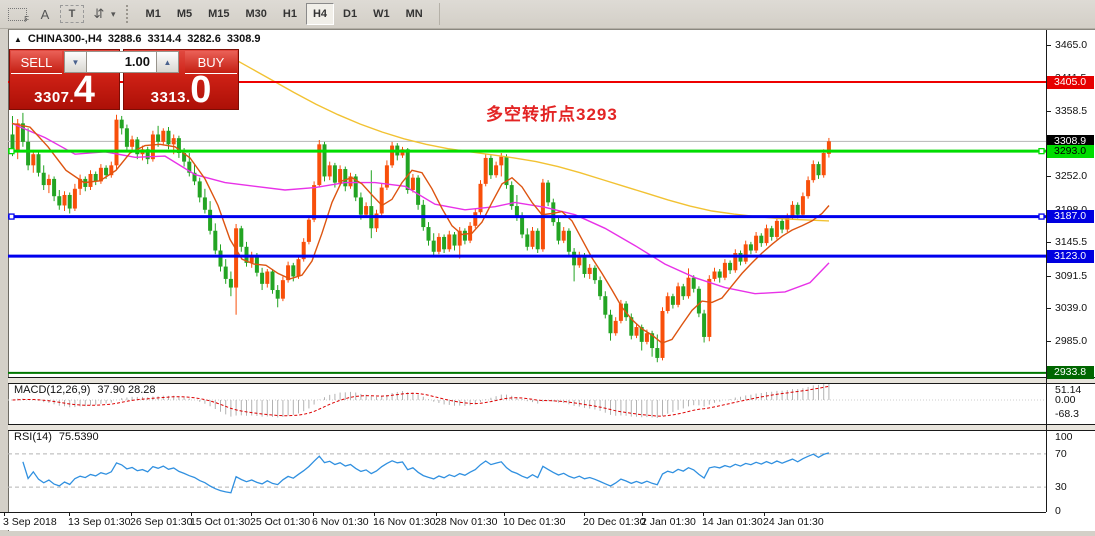 The width and height of the screenshot is (1095, 536). What do you see at coordinates (350, 14) in the screenshot?
I see `timeframe-button-d1: D1` at bounding box center [350, 14].